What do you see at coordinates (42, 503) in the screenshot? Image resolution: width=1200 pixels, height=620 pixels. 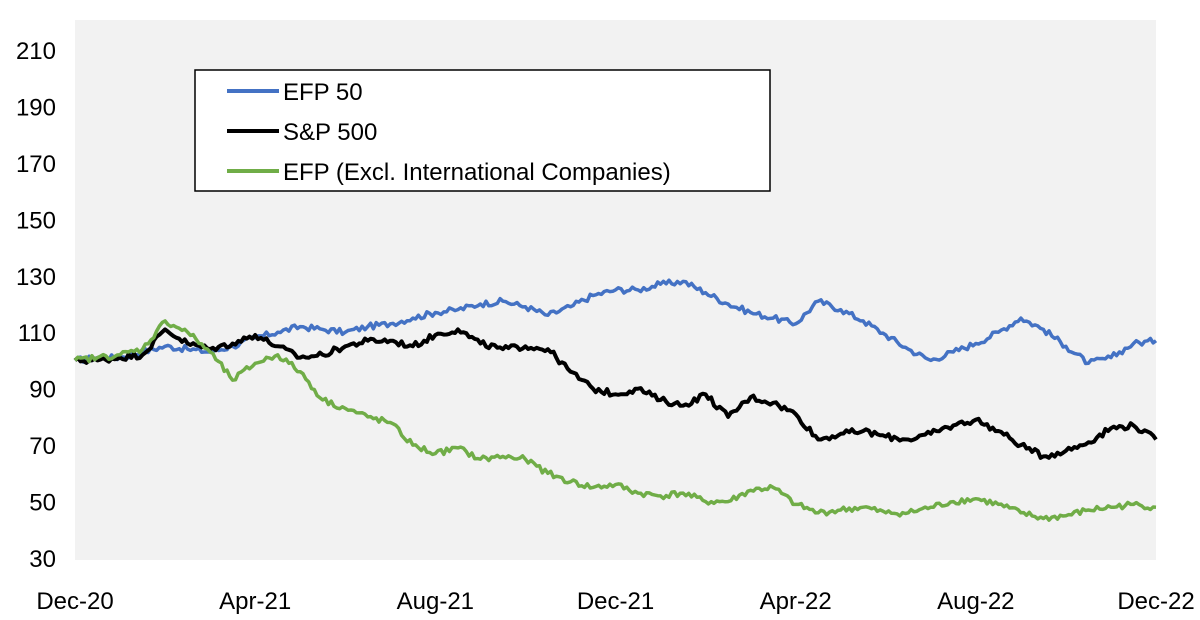 I see `y-tick-label: 50` at bounding box center [42, 503].